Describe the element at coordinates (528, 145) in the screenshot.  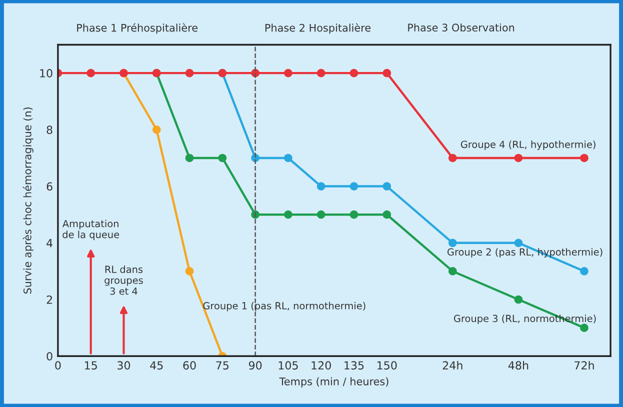
I see `series-label: Groupe 4 (RL, hypothermie)` at that location.